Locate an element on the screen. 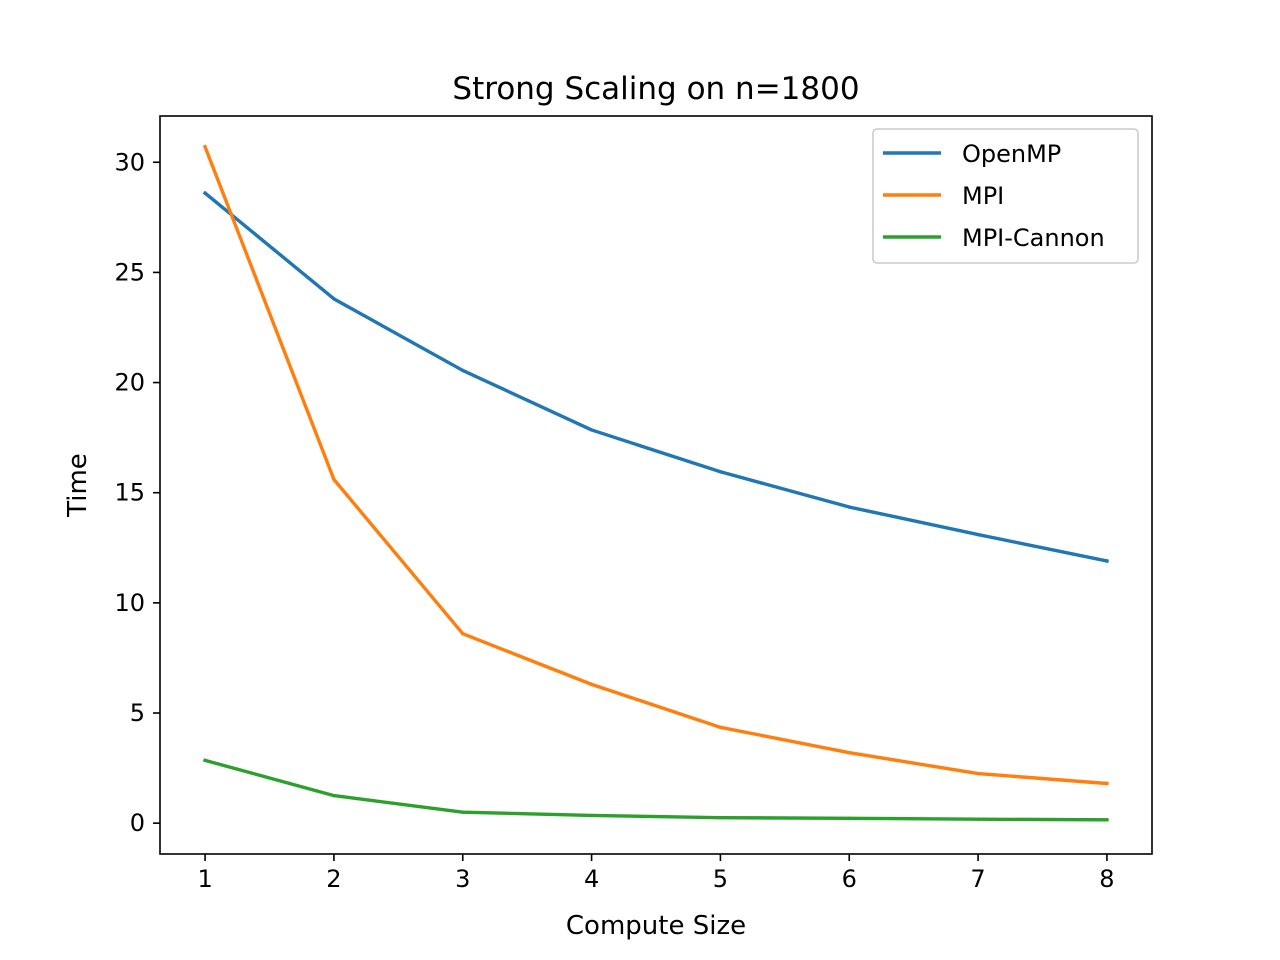 This screenshot has height=960, width=1280. x-tick-label: 5 is located at coordinates (720, 879).